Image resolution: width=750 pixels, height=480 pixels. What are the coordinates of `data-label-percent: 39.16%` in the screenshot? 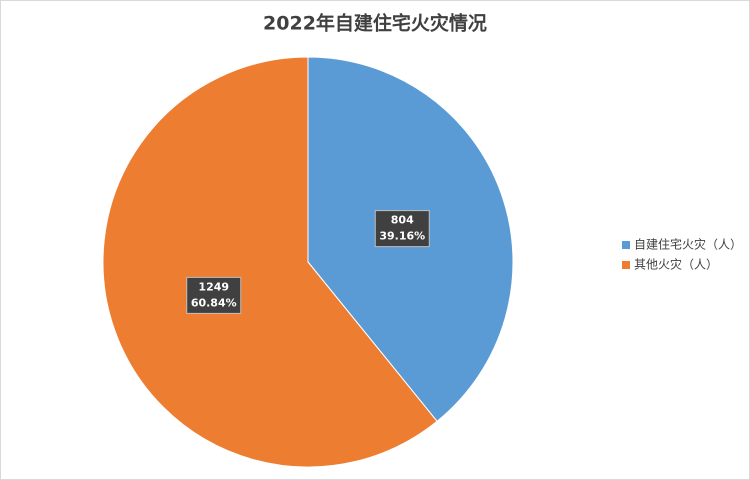 It's located at (402, 236).